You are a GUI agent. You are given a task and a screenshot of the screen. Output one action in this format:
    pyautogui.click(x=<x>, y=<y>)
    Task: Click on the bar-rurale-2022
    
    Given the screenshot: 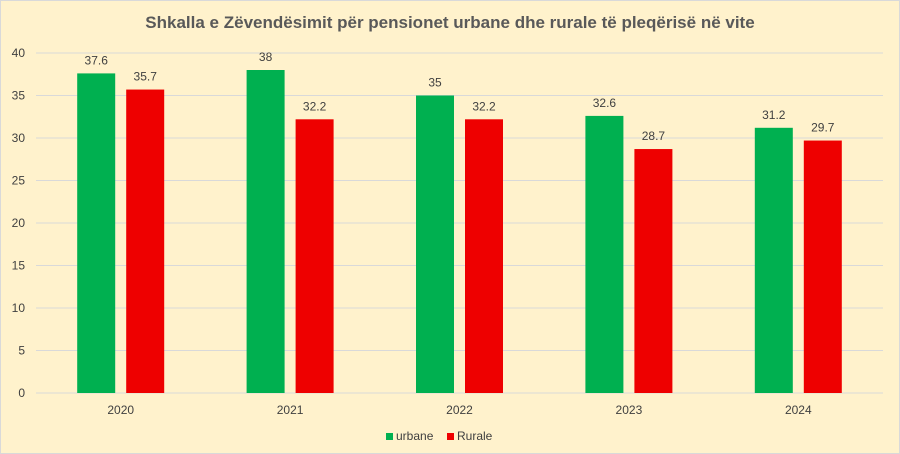 What is the action you would take?
    pyautogui.click(x=484, y=256)
    